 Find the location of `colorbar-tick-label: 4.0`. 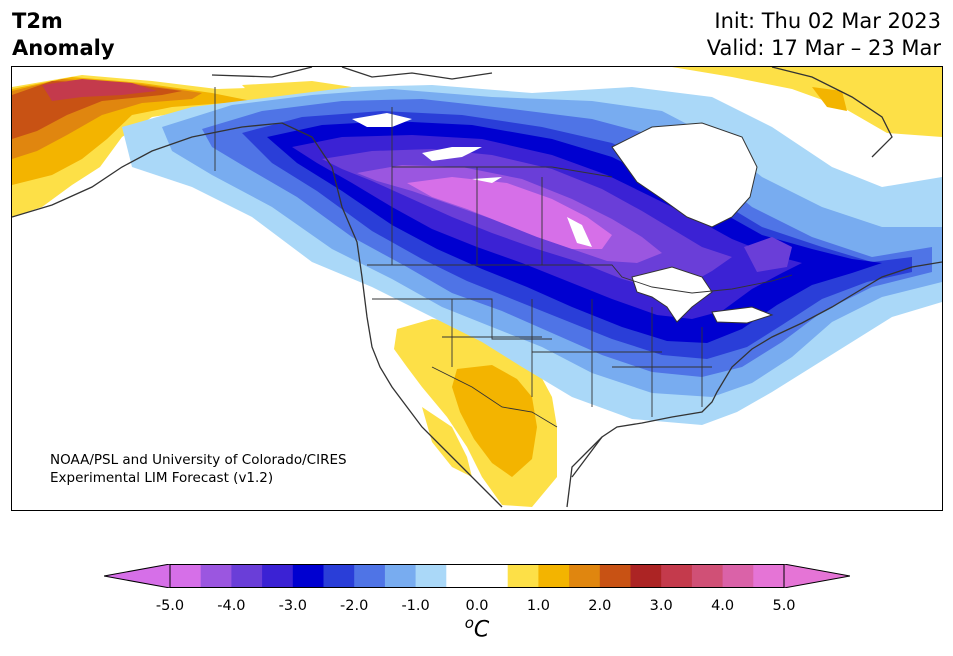

colorbar-tick-label: 4.0 is located at coordinates (723, 606).